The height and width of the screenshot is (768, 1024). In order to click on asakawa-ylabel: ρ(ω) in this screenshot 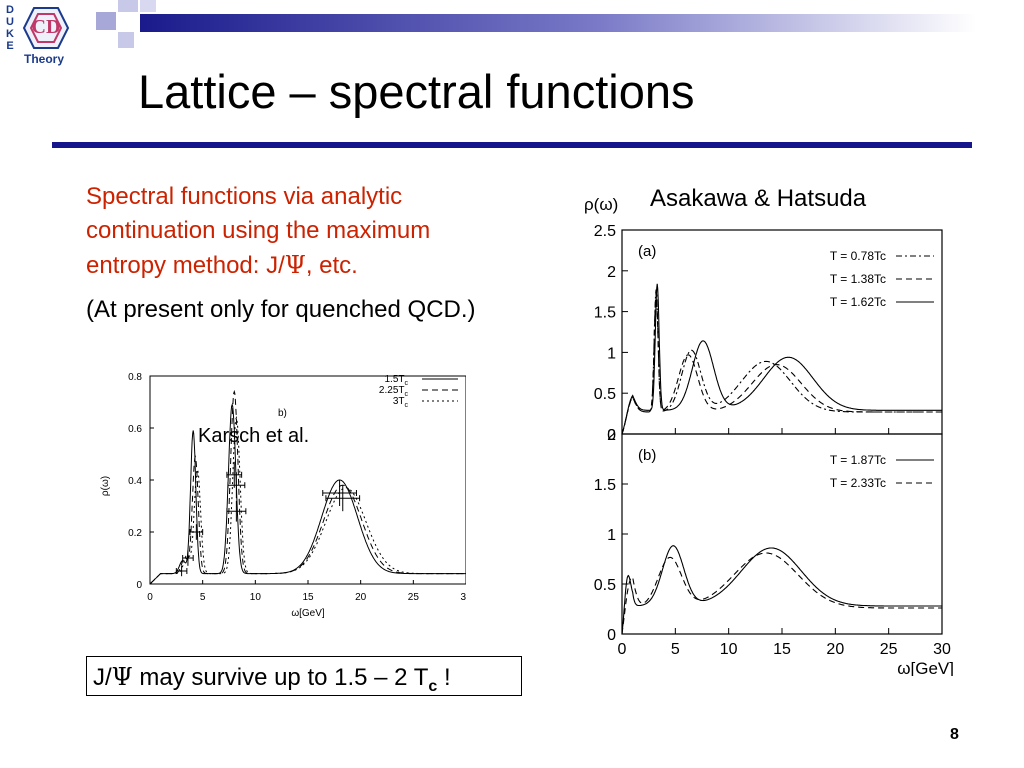, I will do `click(601, 204)`.